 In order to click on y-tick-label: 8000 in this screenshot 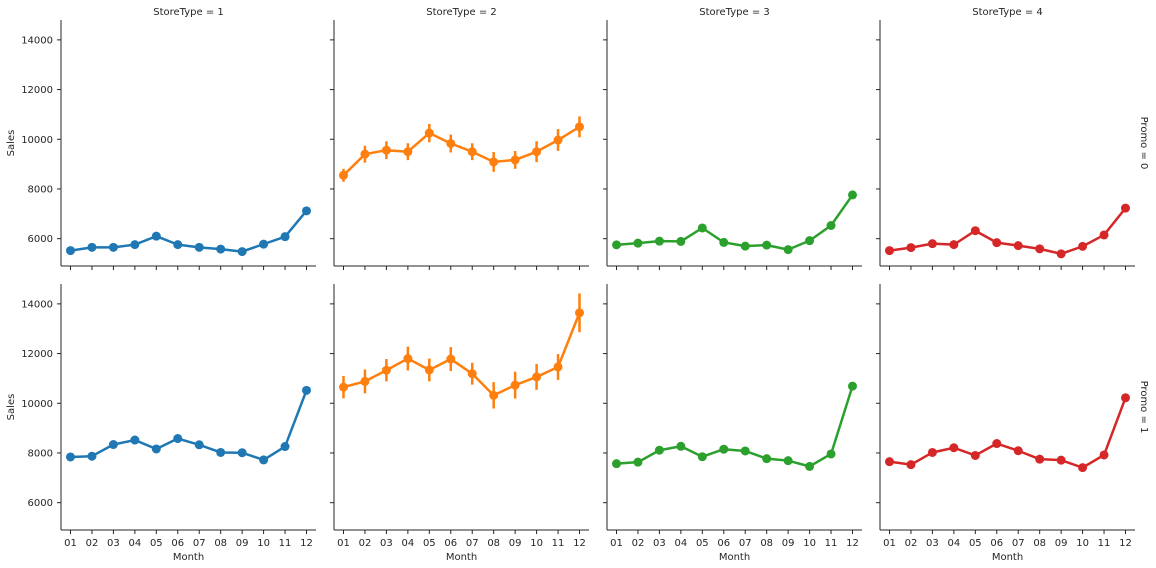, I will do `click(40, 189)`.